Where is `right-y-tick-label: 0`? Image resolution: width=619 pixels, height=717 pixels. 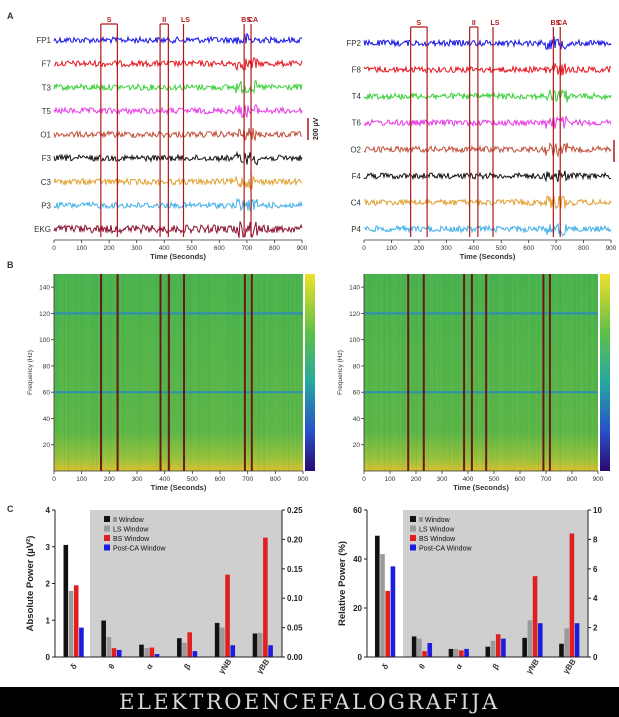
right-y-tick-label: 0 is located at coordinates (595, 657).